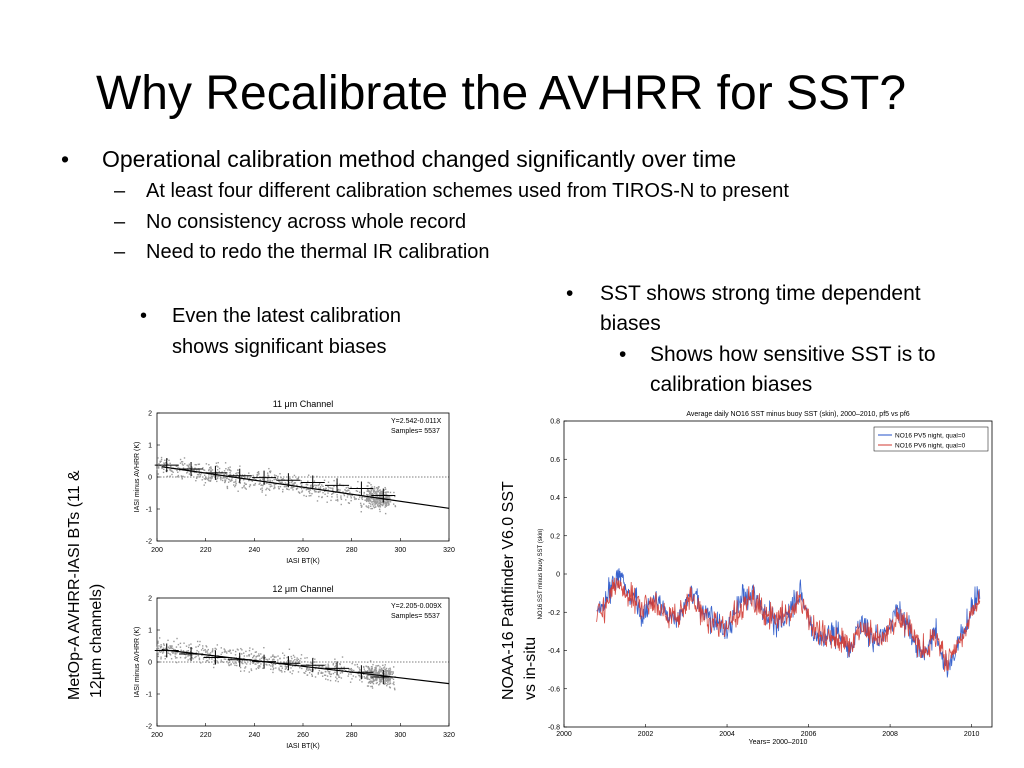  What do you see at coordinates (279, 347) in the screenshot?
I see `left-note-line: shows significant biases` at bounding box center [279, 347].